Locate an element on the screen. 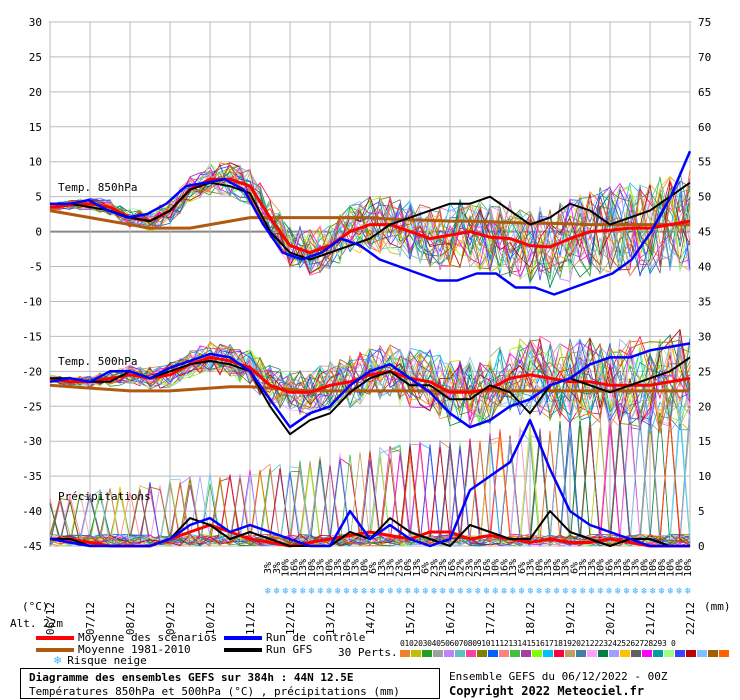 Image resolution: width=740 pixels, height=700 pixels. left-tick-label: 20 is located at coordinates (35, 92).